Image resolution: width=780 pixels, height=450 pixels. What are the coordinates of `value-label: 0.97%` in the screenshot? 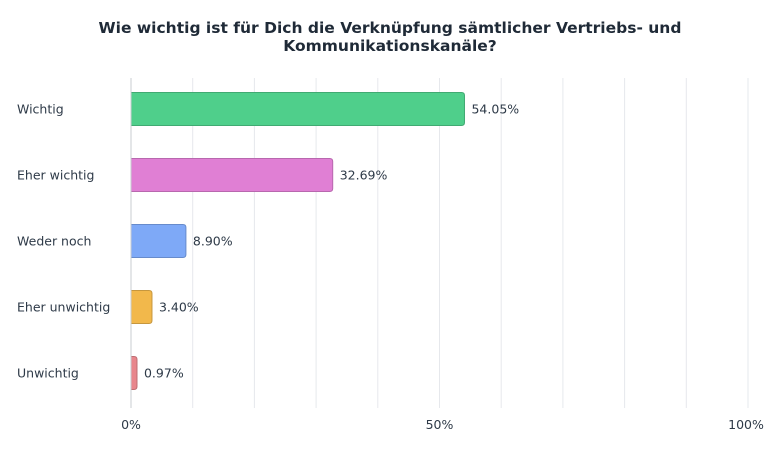 It's located at (164, 373).